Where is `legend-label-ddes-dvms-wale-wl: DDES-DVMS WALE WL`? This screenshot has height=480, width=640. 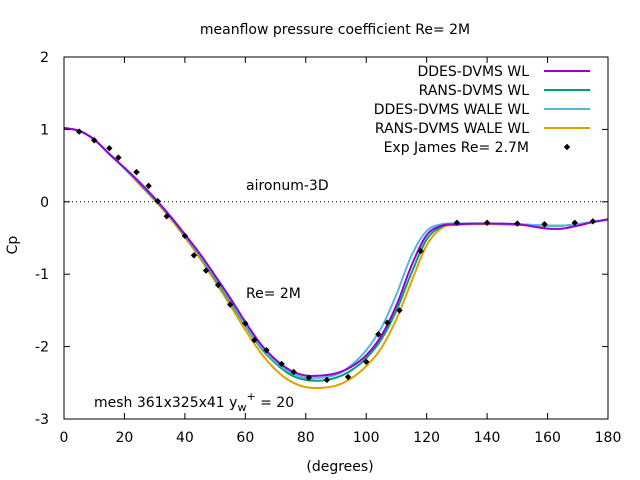
legend-label-ddes-dvms-wale-wl: DDES-DVMS WALE WL is located at coordinates (451, 110).